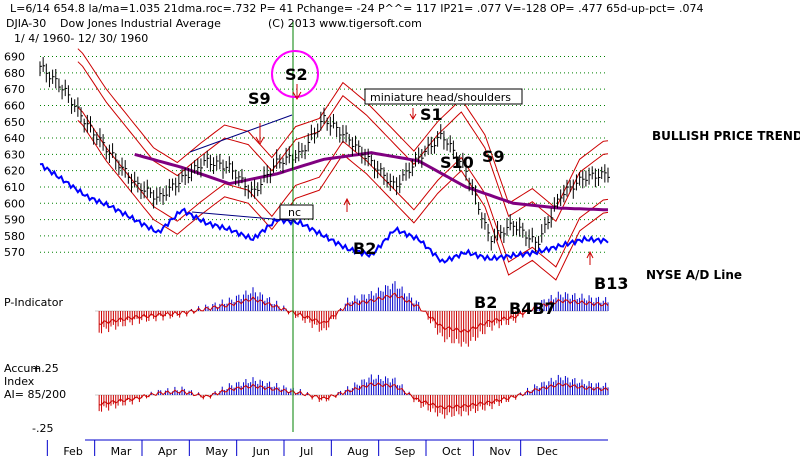 Image resolution: width=800 pixels, height=462 pixels. I want to click on accum-tick-top: +.25, so click(45, 368).